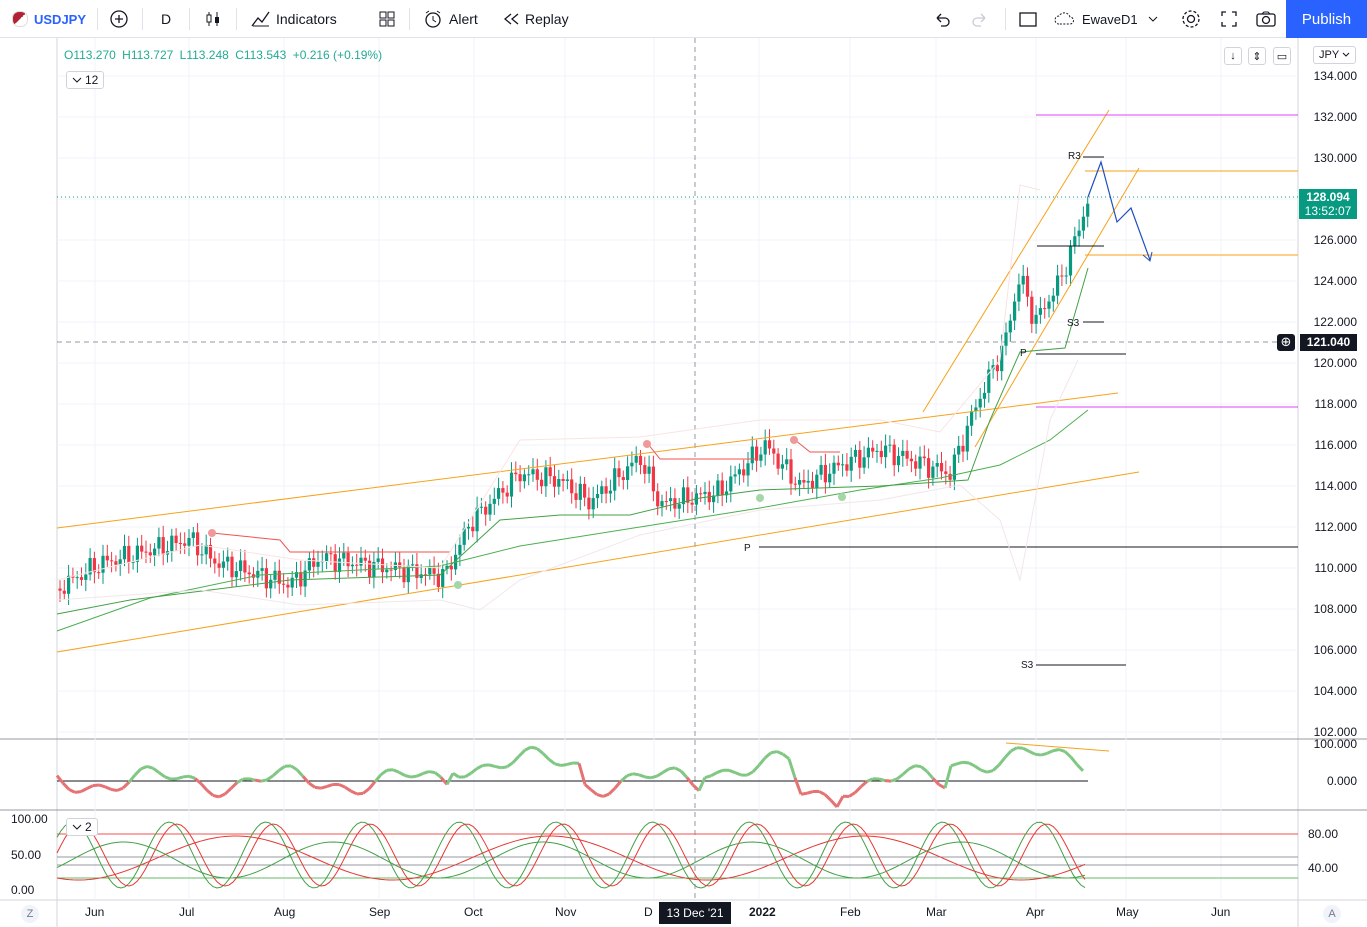 The image size is (1367, 927). What do you see at coordinates (1282, 56) in the screenshot?
I see `pane-maximize-button: ▭` at bounding box center [1282, 56].